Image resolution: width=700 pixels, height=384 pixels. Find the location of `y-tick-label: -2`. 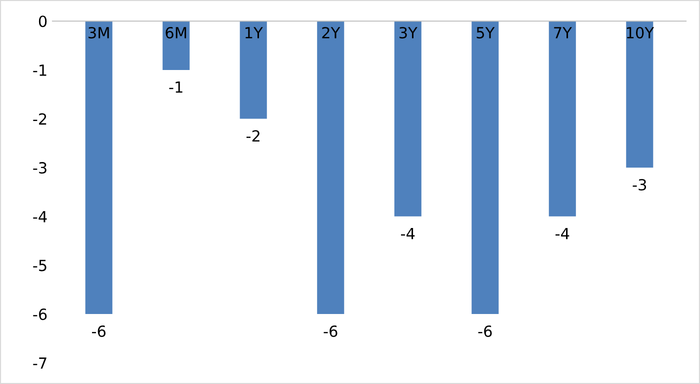

y-tick-label: -2 is located at coordinates (39, 119).